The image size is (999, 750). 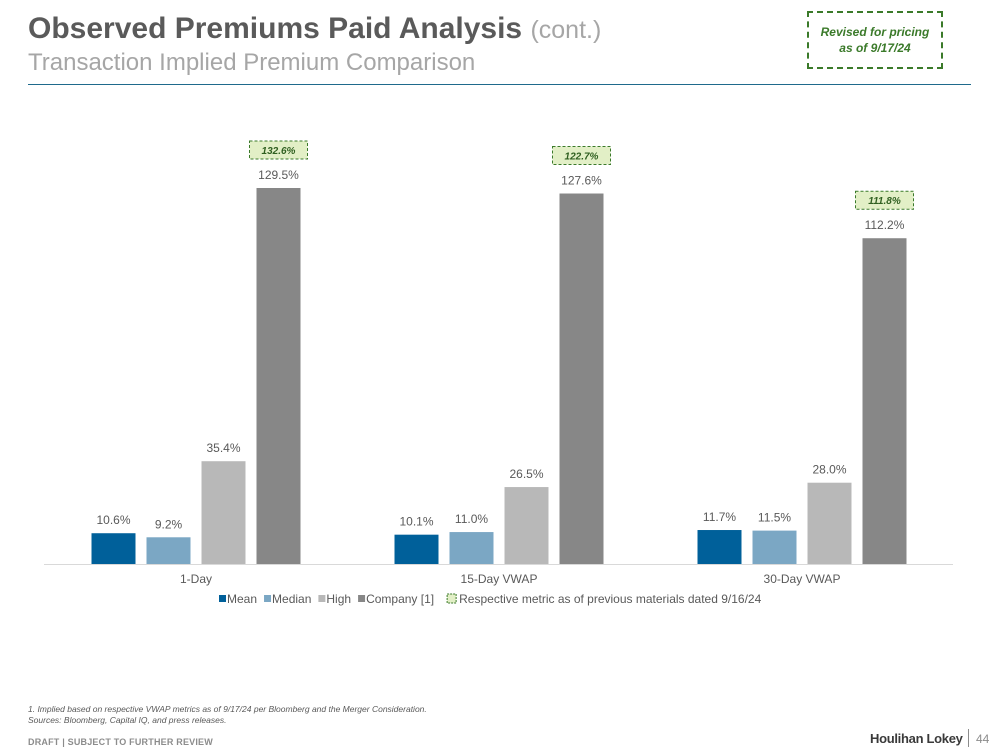 I want to click on page-title-main: Observed Premiums Paid Analysis, so click(x=275, y=28).